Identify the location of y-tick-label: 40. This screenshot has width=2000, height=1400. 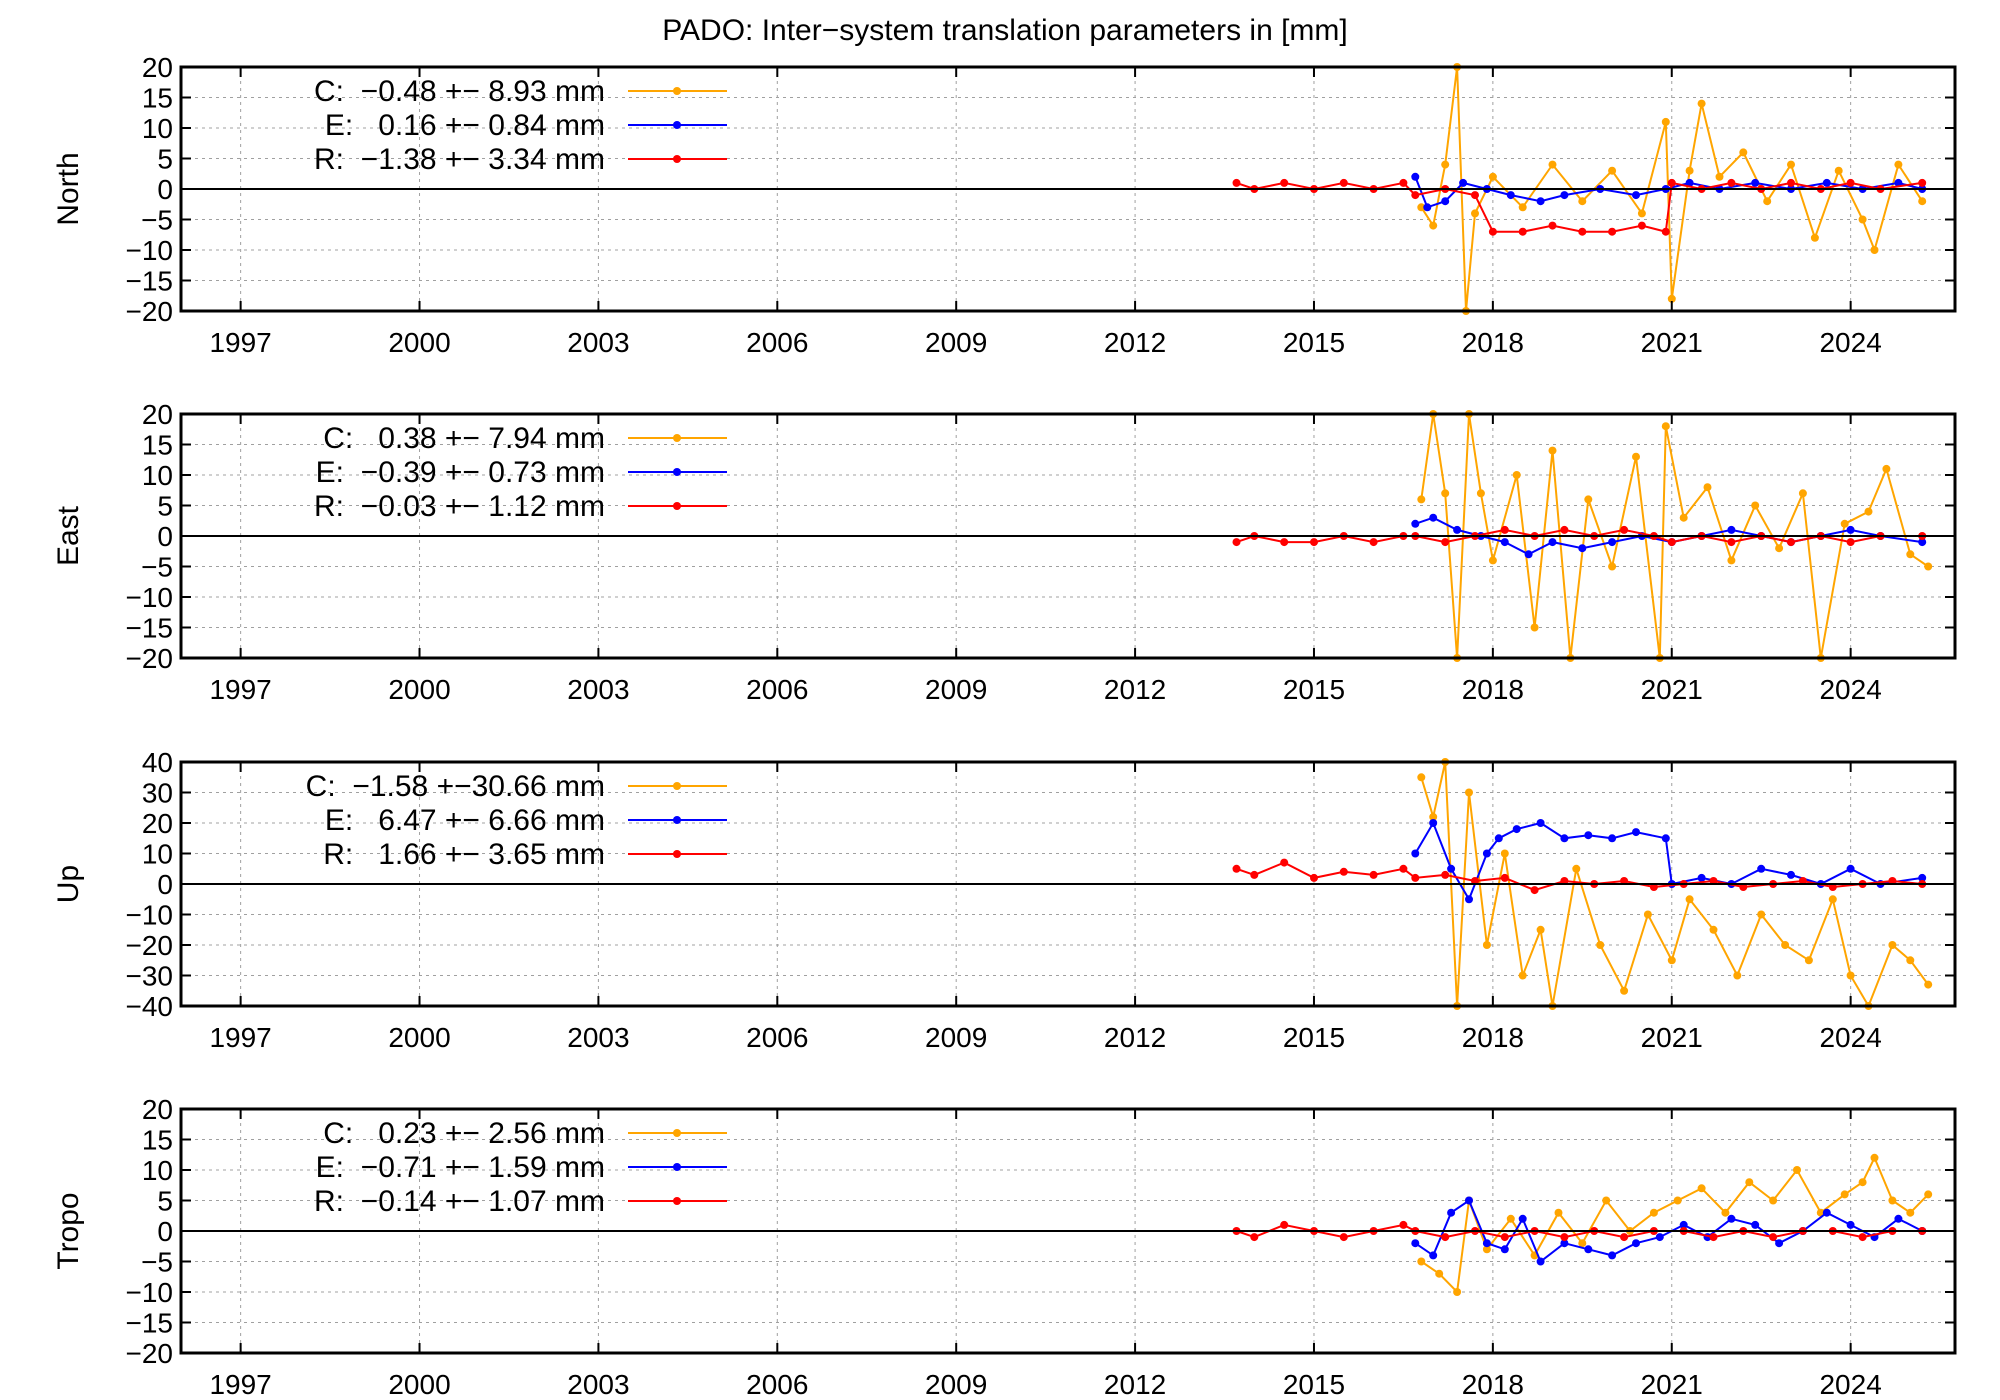
(157, 762).